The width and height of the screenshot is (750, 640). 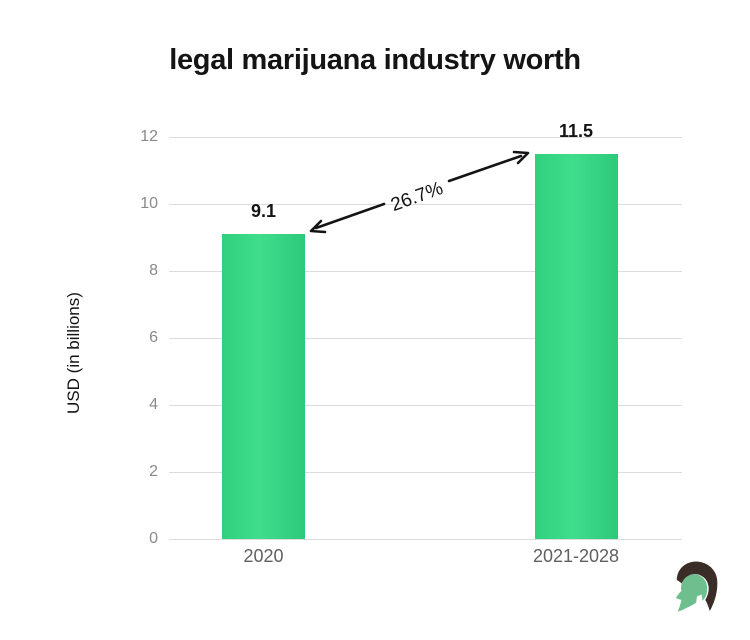 What do you see at coordinates (153, 270) in the screenshot?
I see `y-tick-label-8: 8` at bounding box center [153, 270].